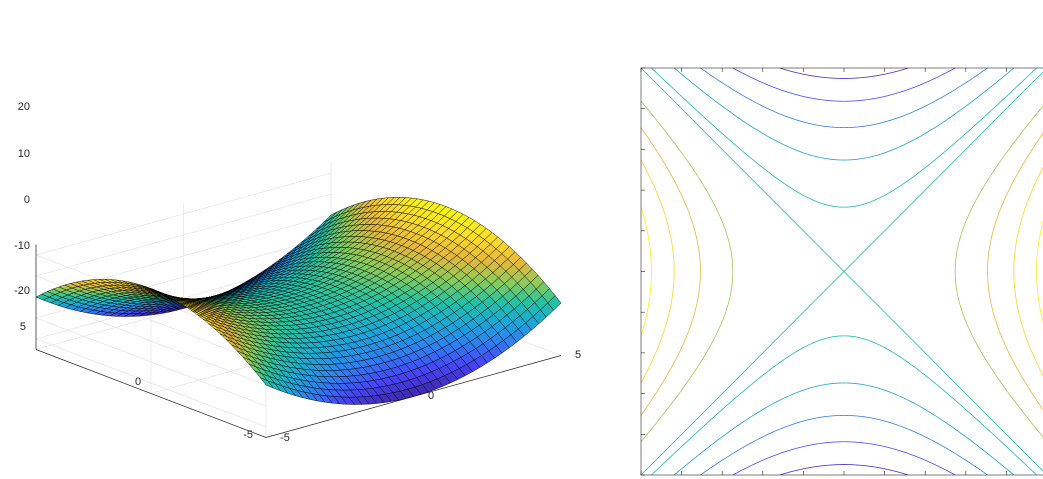 This screenshot has height=479, width=1043. I want to click on x-tick-label: 5, so click(578, 355).